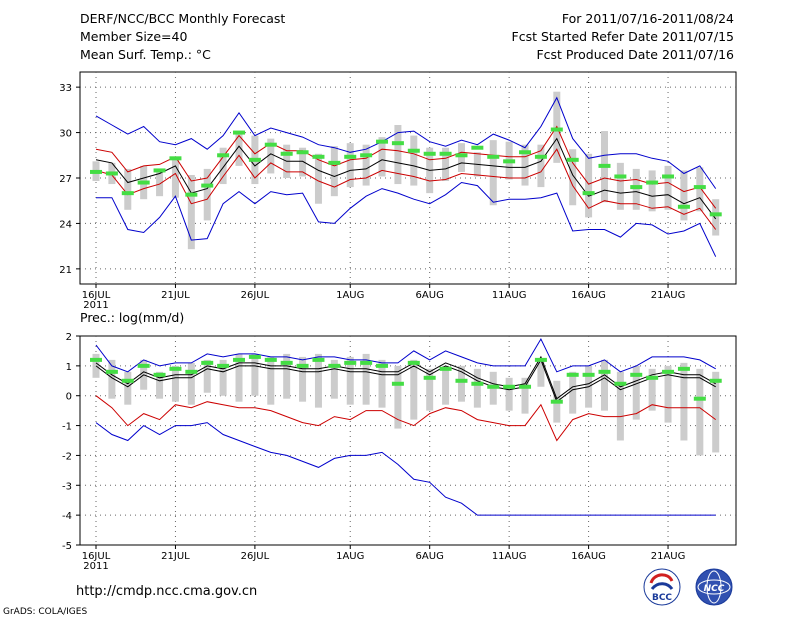 This screenshot has width=800, height=618. Describe the element at coordinates (145, 54) in the screenshot. I see `variable-label: Mean Surf. Temp.: °C` at that location.